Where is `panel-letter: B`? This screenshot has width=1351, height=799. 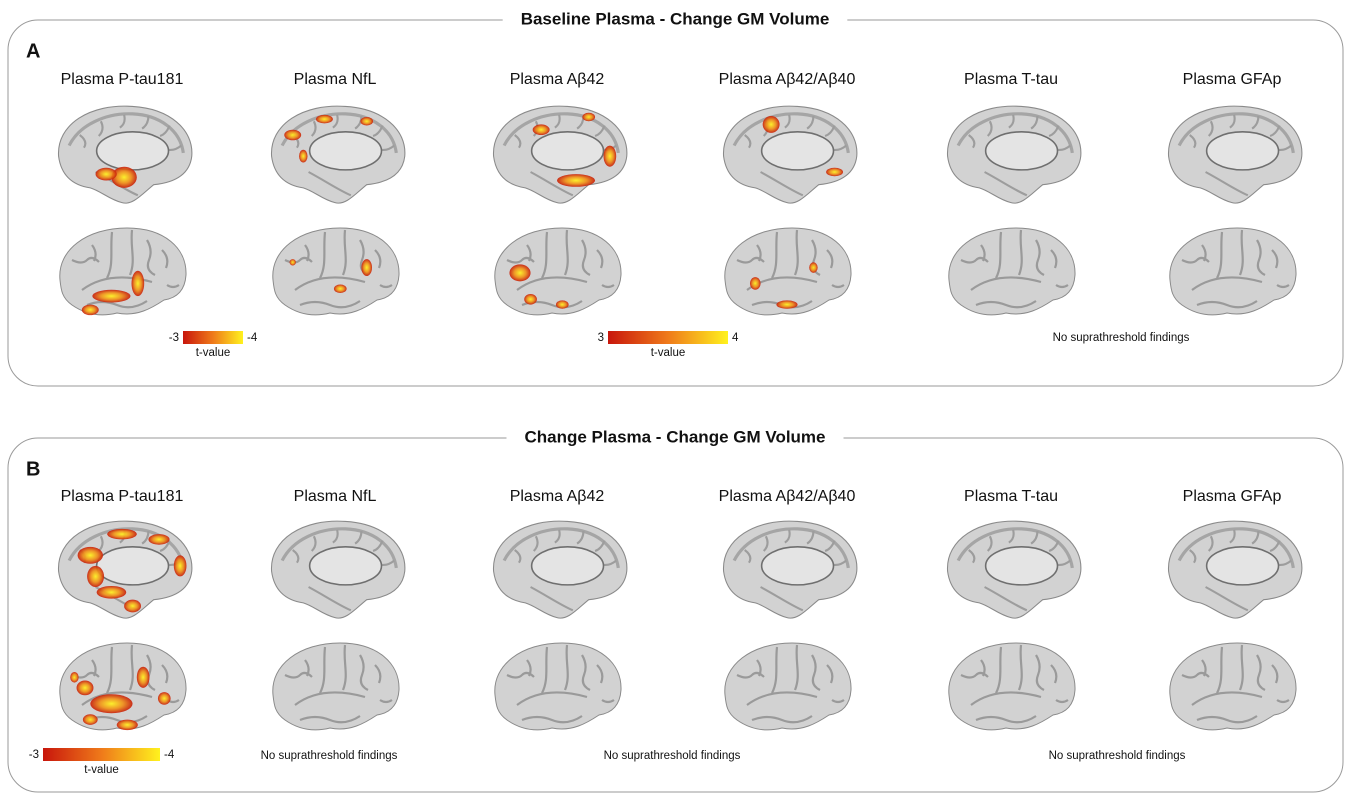 panel-letter: B is located at coordinates (33, 469).